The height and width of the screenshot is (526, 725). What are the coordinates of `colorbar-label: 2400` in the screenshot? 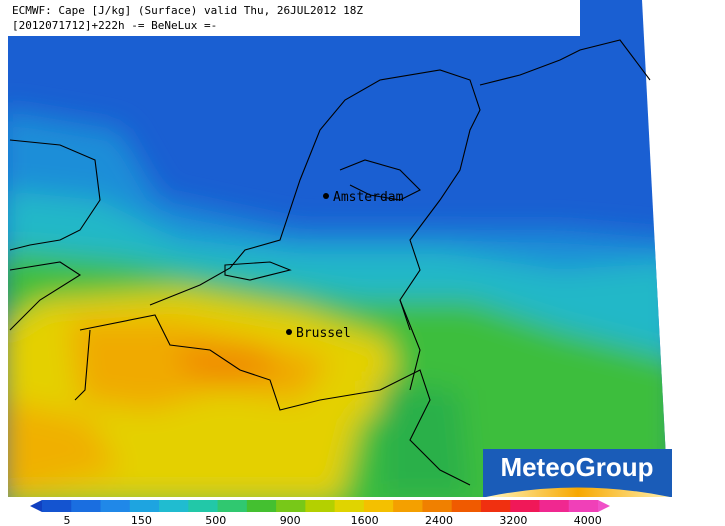 It's located at (439, 520).